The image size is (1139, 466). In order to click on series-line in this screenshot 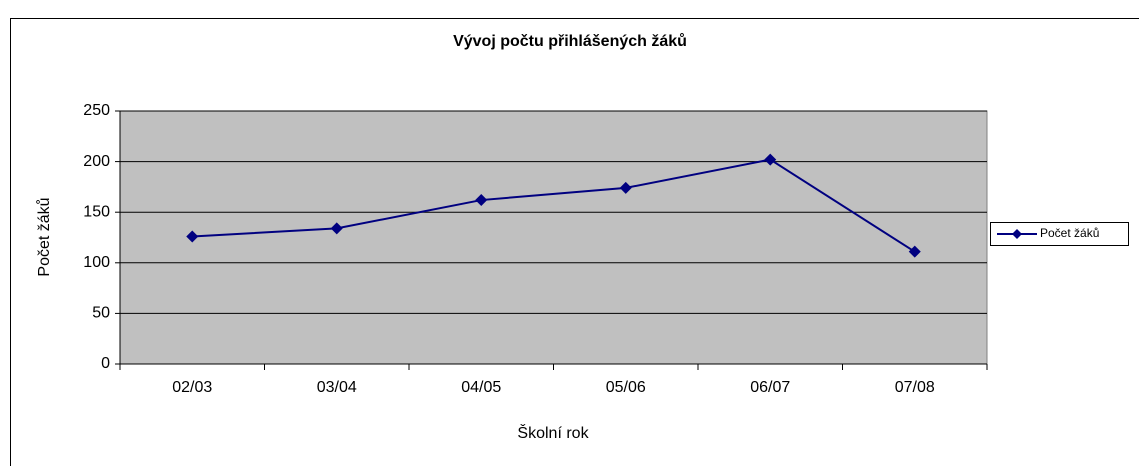, I will do `click(554, 205)`.